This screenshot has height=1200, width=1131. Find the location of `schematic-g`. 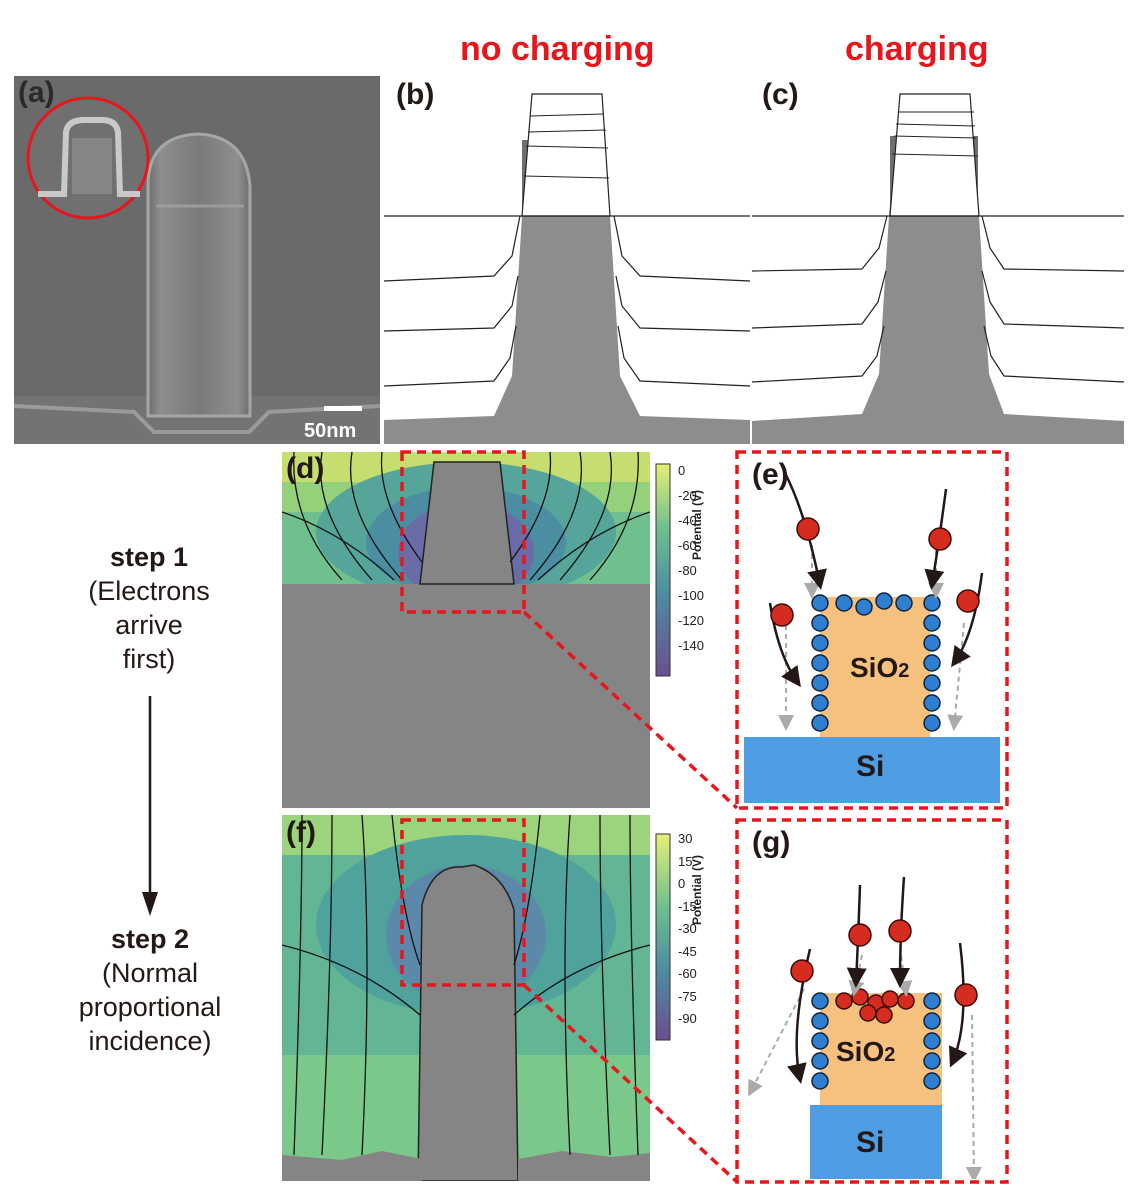

schematic-g is located at coordinates (865, 1027).